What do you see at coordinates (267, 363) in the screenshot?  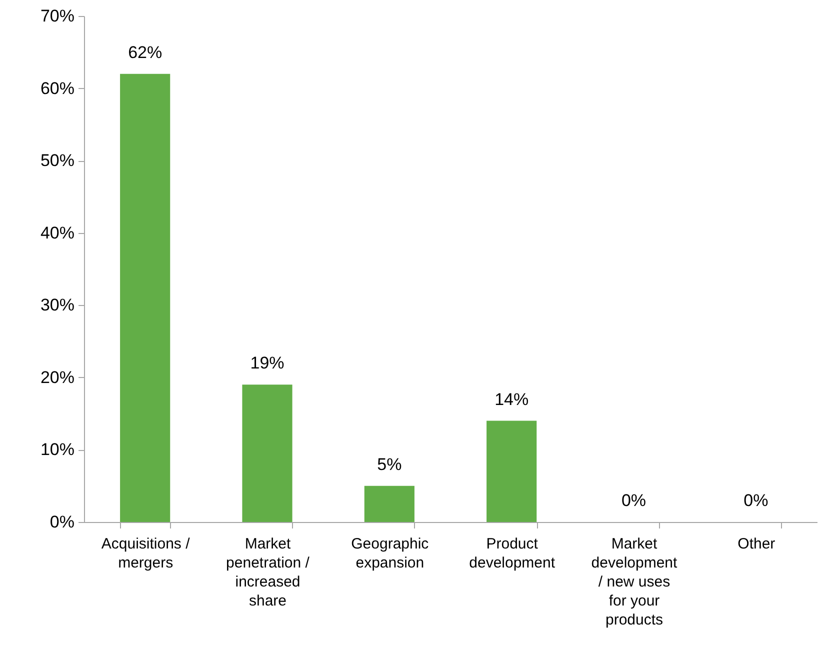 I see `data-label: 19%` at bounding box center [267, 363].